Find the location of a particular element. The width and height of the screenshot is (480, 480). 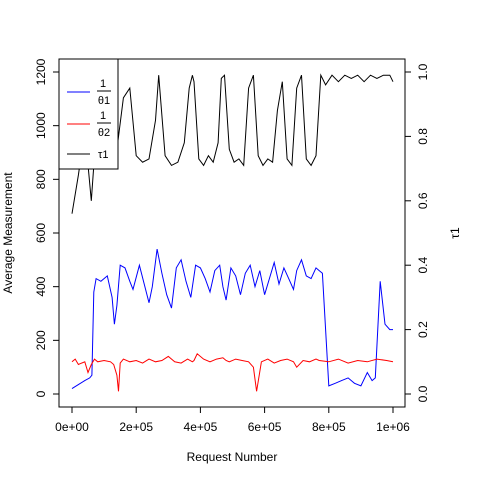

x-tick-label: 1e+06 is located at coordinates (393, 427).